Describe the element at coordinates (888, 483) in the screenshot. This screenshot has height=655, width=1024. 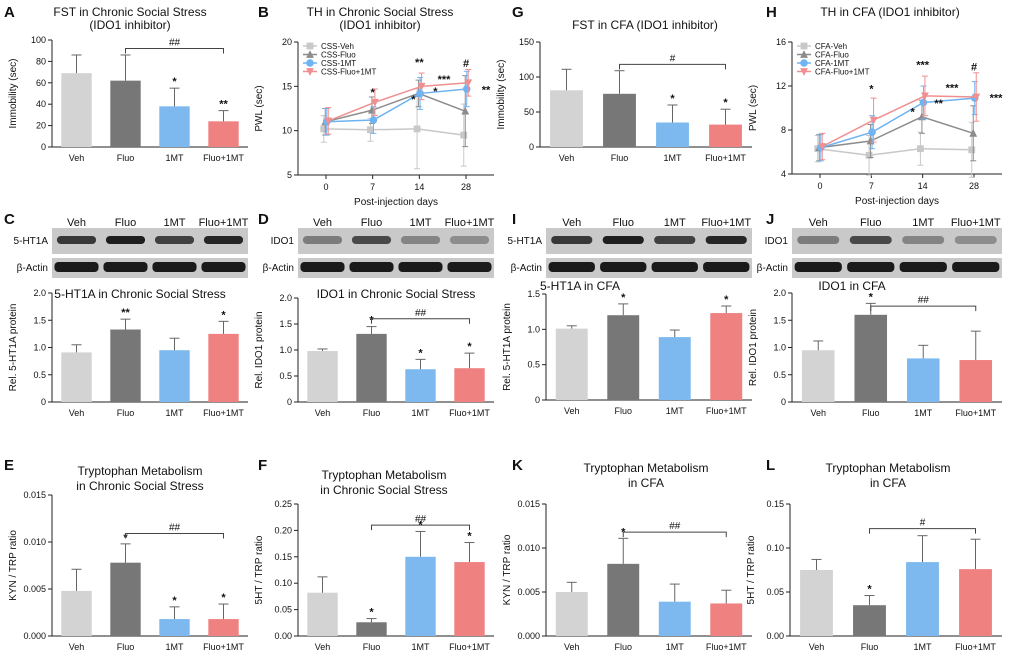
I see `chart-subtitle: in CFA` at that location.